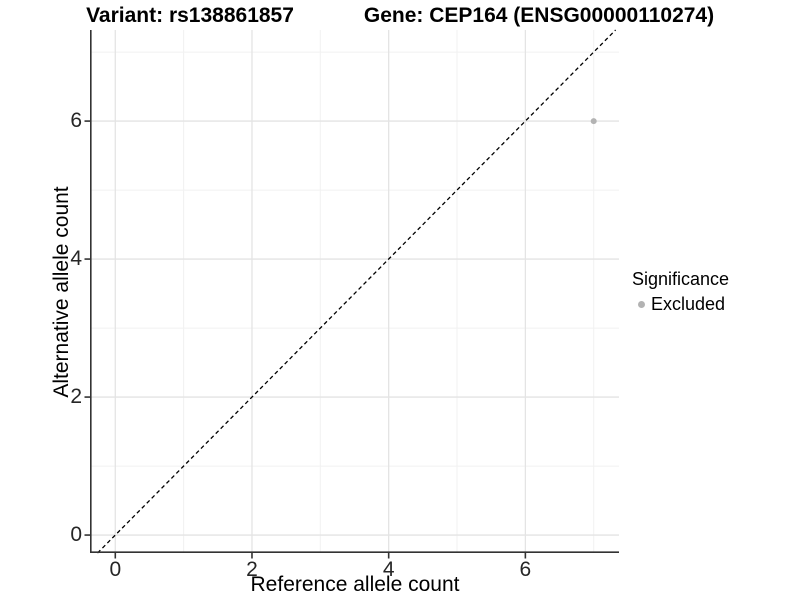 The height and width of the screenshot is (600, 800). I want to click on legend-title: Significance, so click(681, 279).